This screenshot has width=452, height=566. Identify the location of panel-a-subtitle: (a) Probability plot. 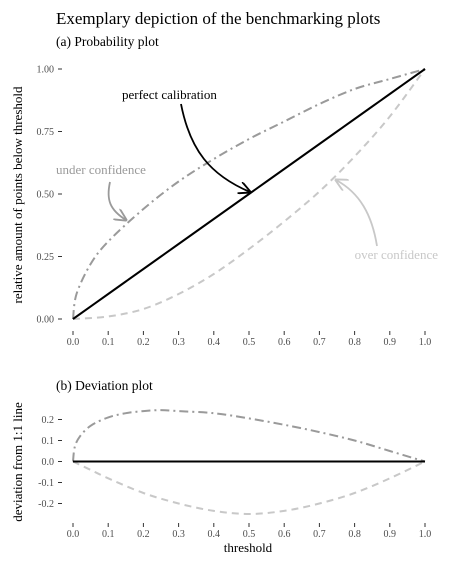
(107, 41).